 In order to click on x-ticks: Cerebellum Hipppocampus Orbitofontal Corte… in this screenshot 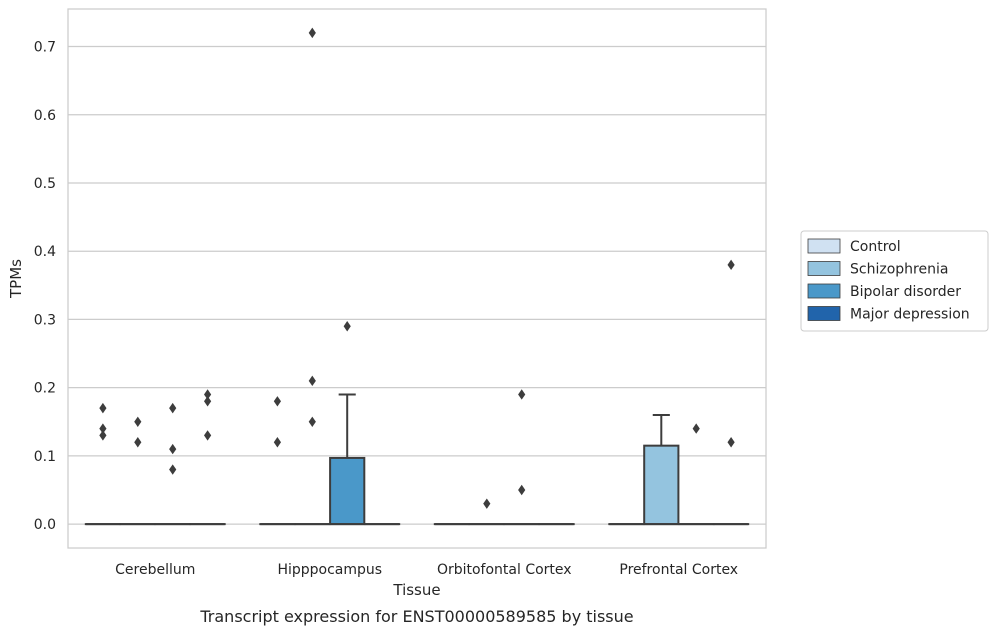, I will do `click(426, 570)`.